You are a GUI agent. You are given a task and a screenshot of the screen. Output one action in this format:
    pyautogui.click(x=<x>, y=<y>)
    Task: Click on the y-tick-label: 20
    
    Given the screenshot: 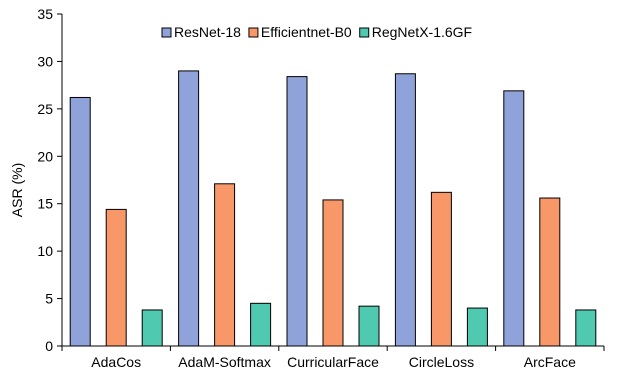 What is the action you would take?
    pyautogui.click(x=45, y=156)
    